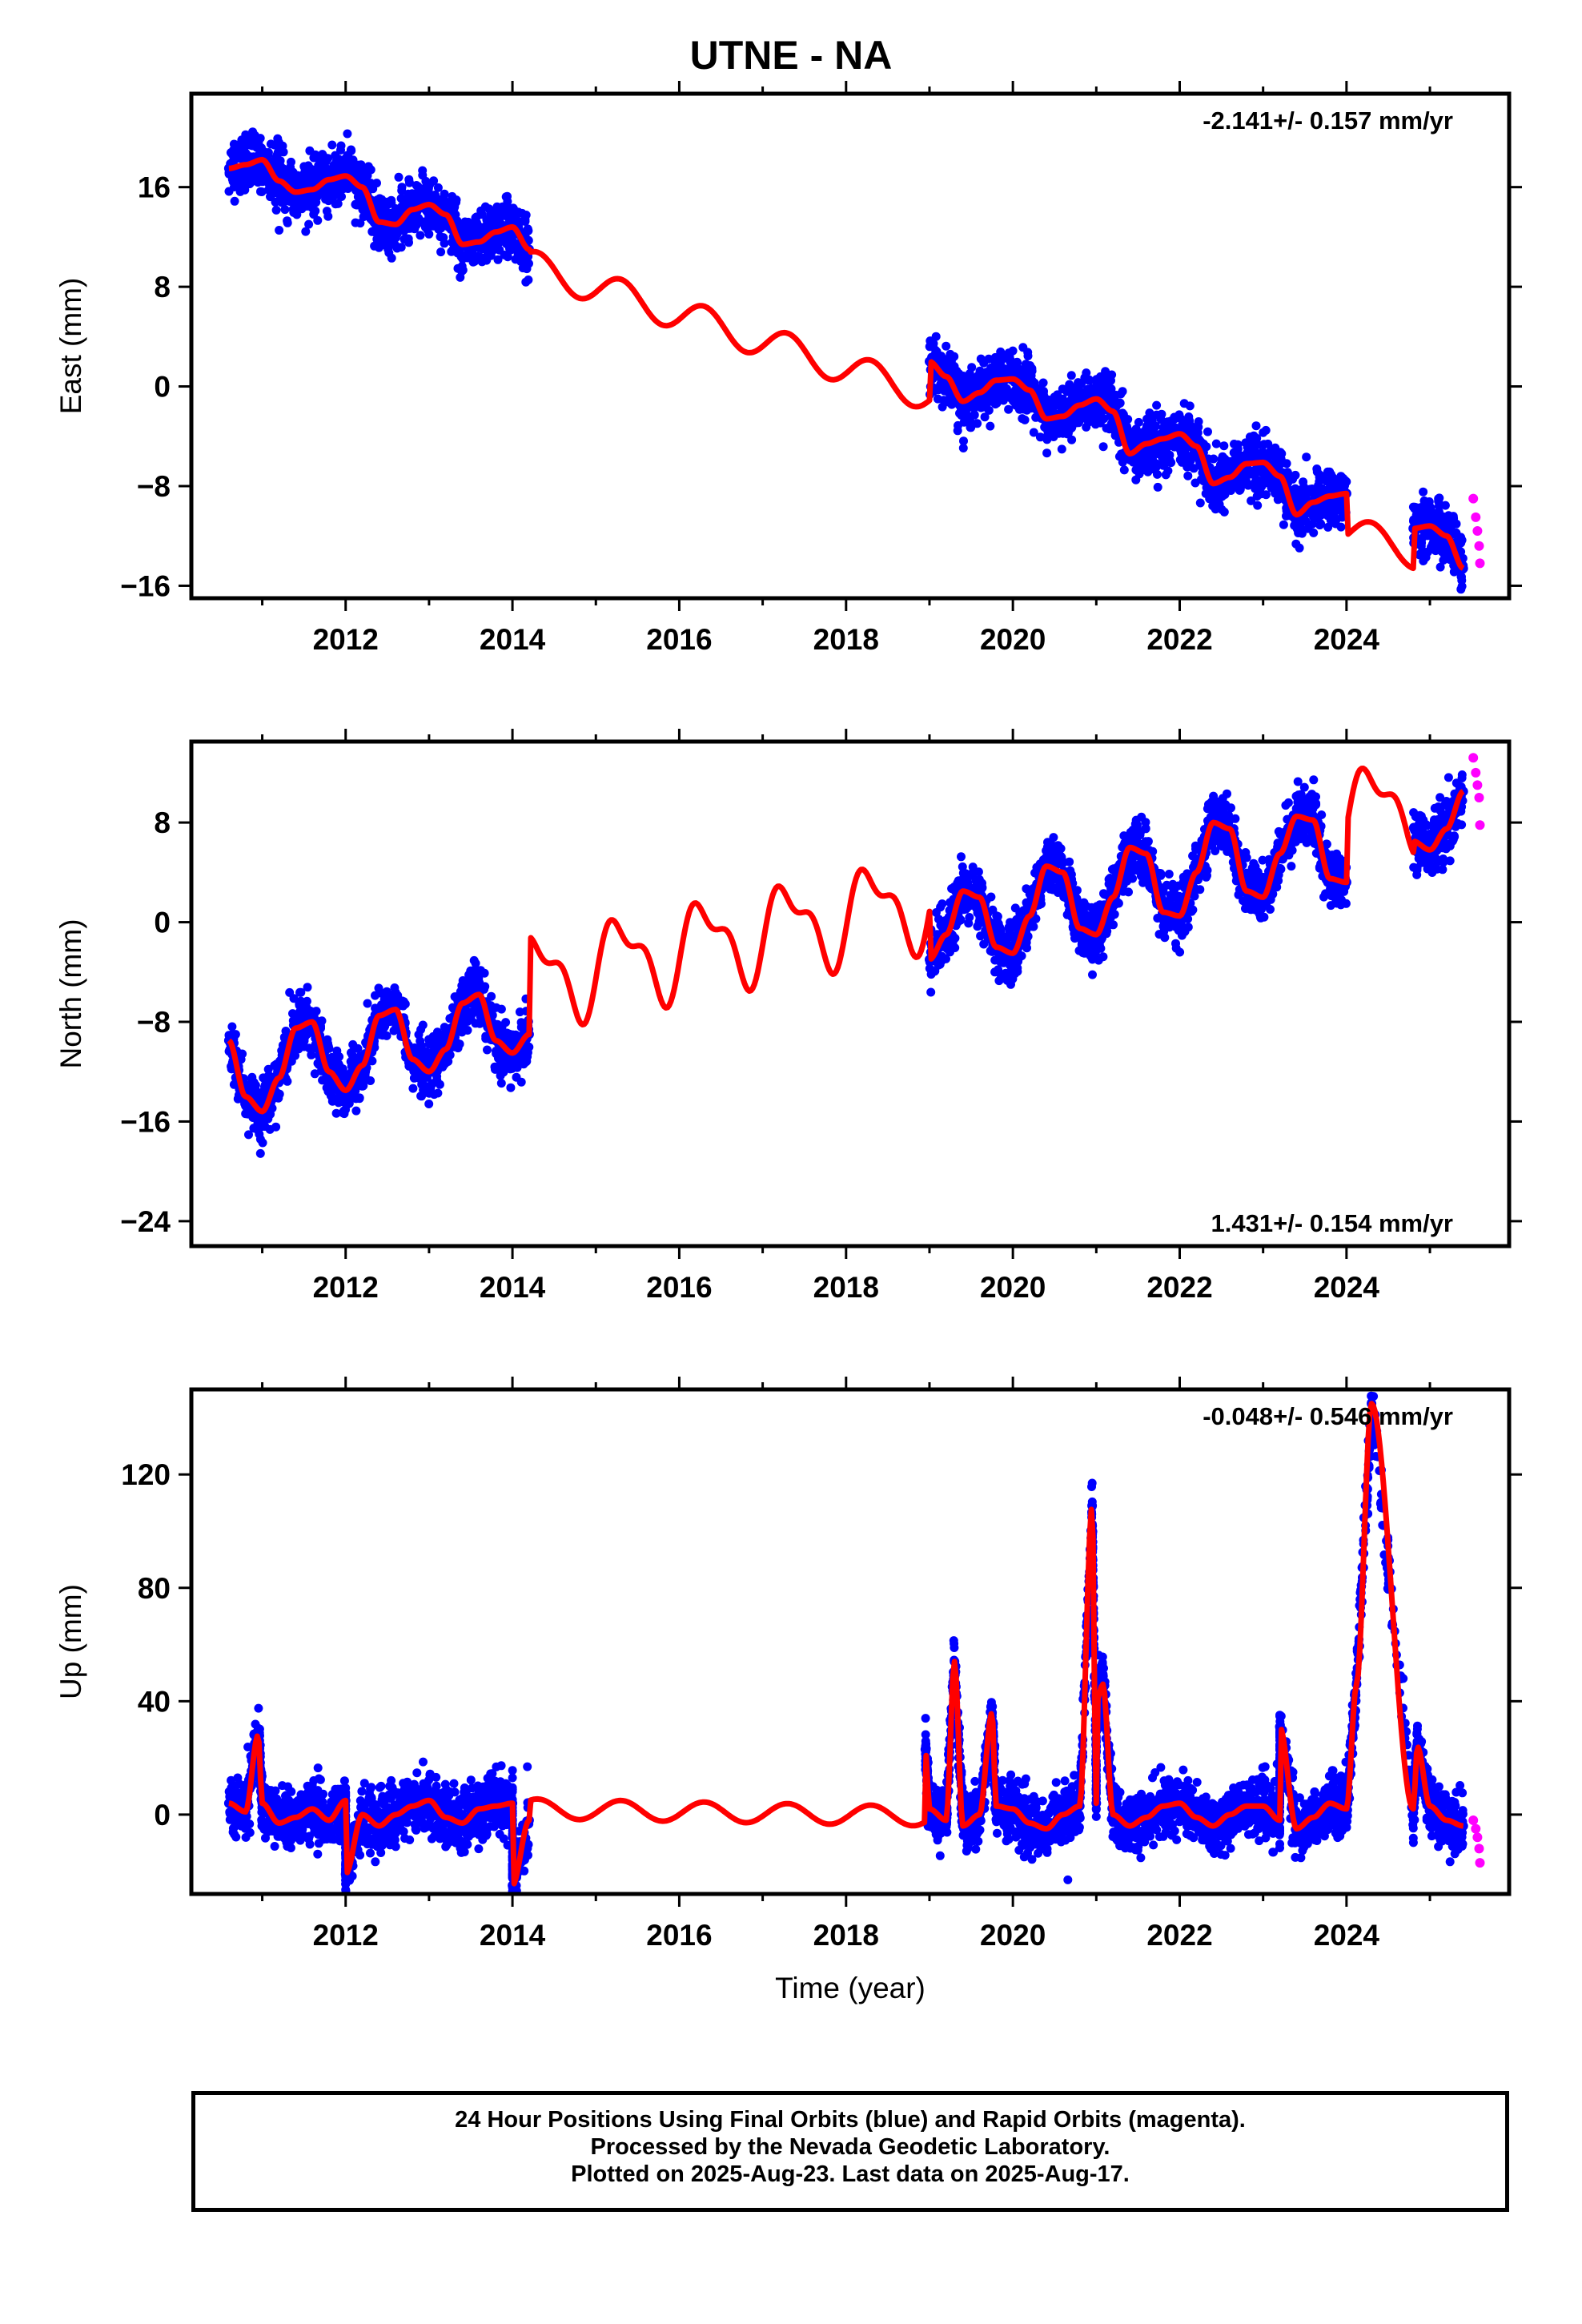 The image size is (1582, 2324). I want to click on east-y-axis-label: East (mm), so click(70, 346).